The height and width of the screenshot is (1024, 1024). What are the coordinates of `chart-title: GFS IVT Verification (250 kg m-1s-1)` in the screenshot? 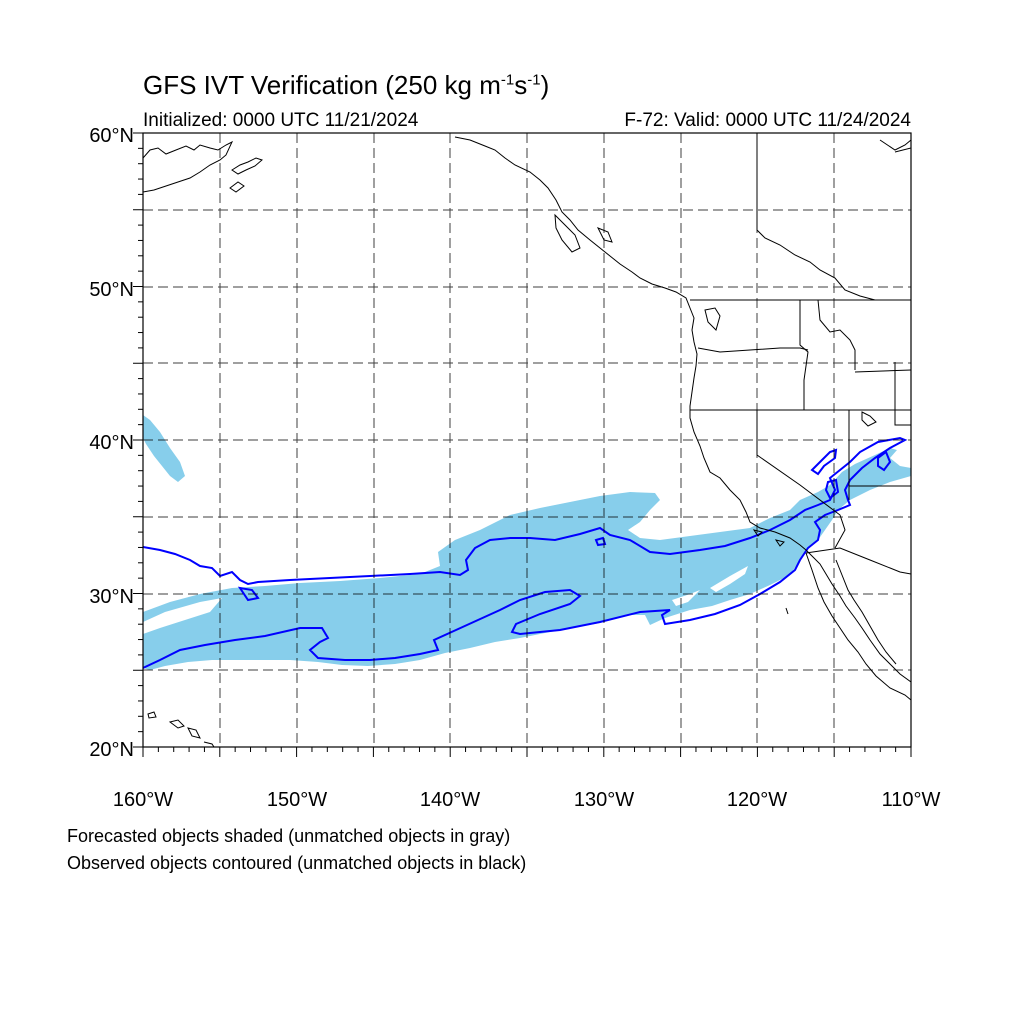 It's located at (346, 85).